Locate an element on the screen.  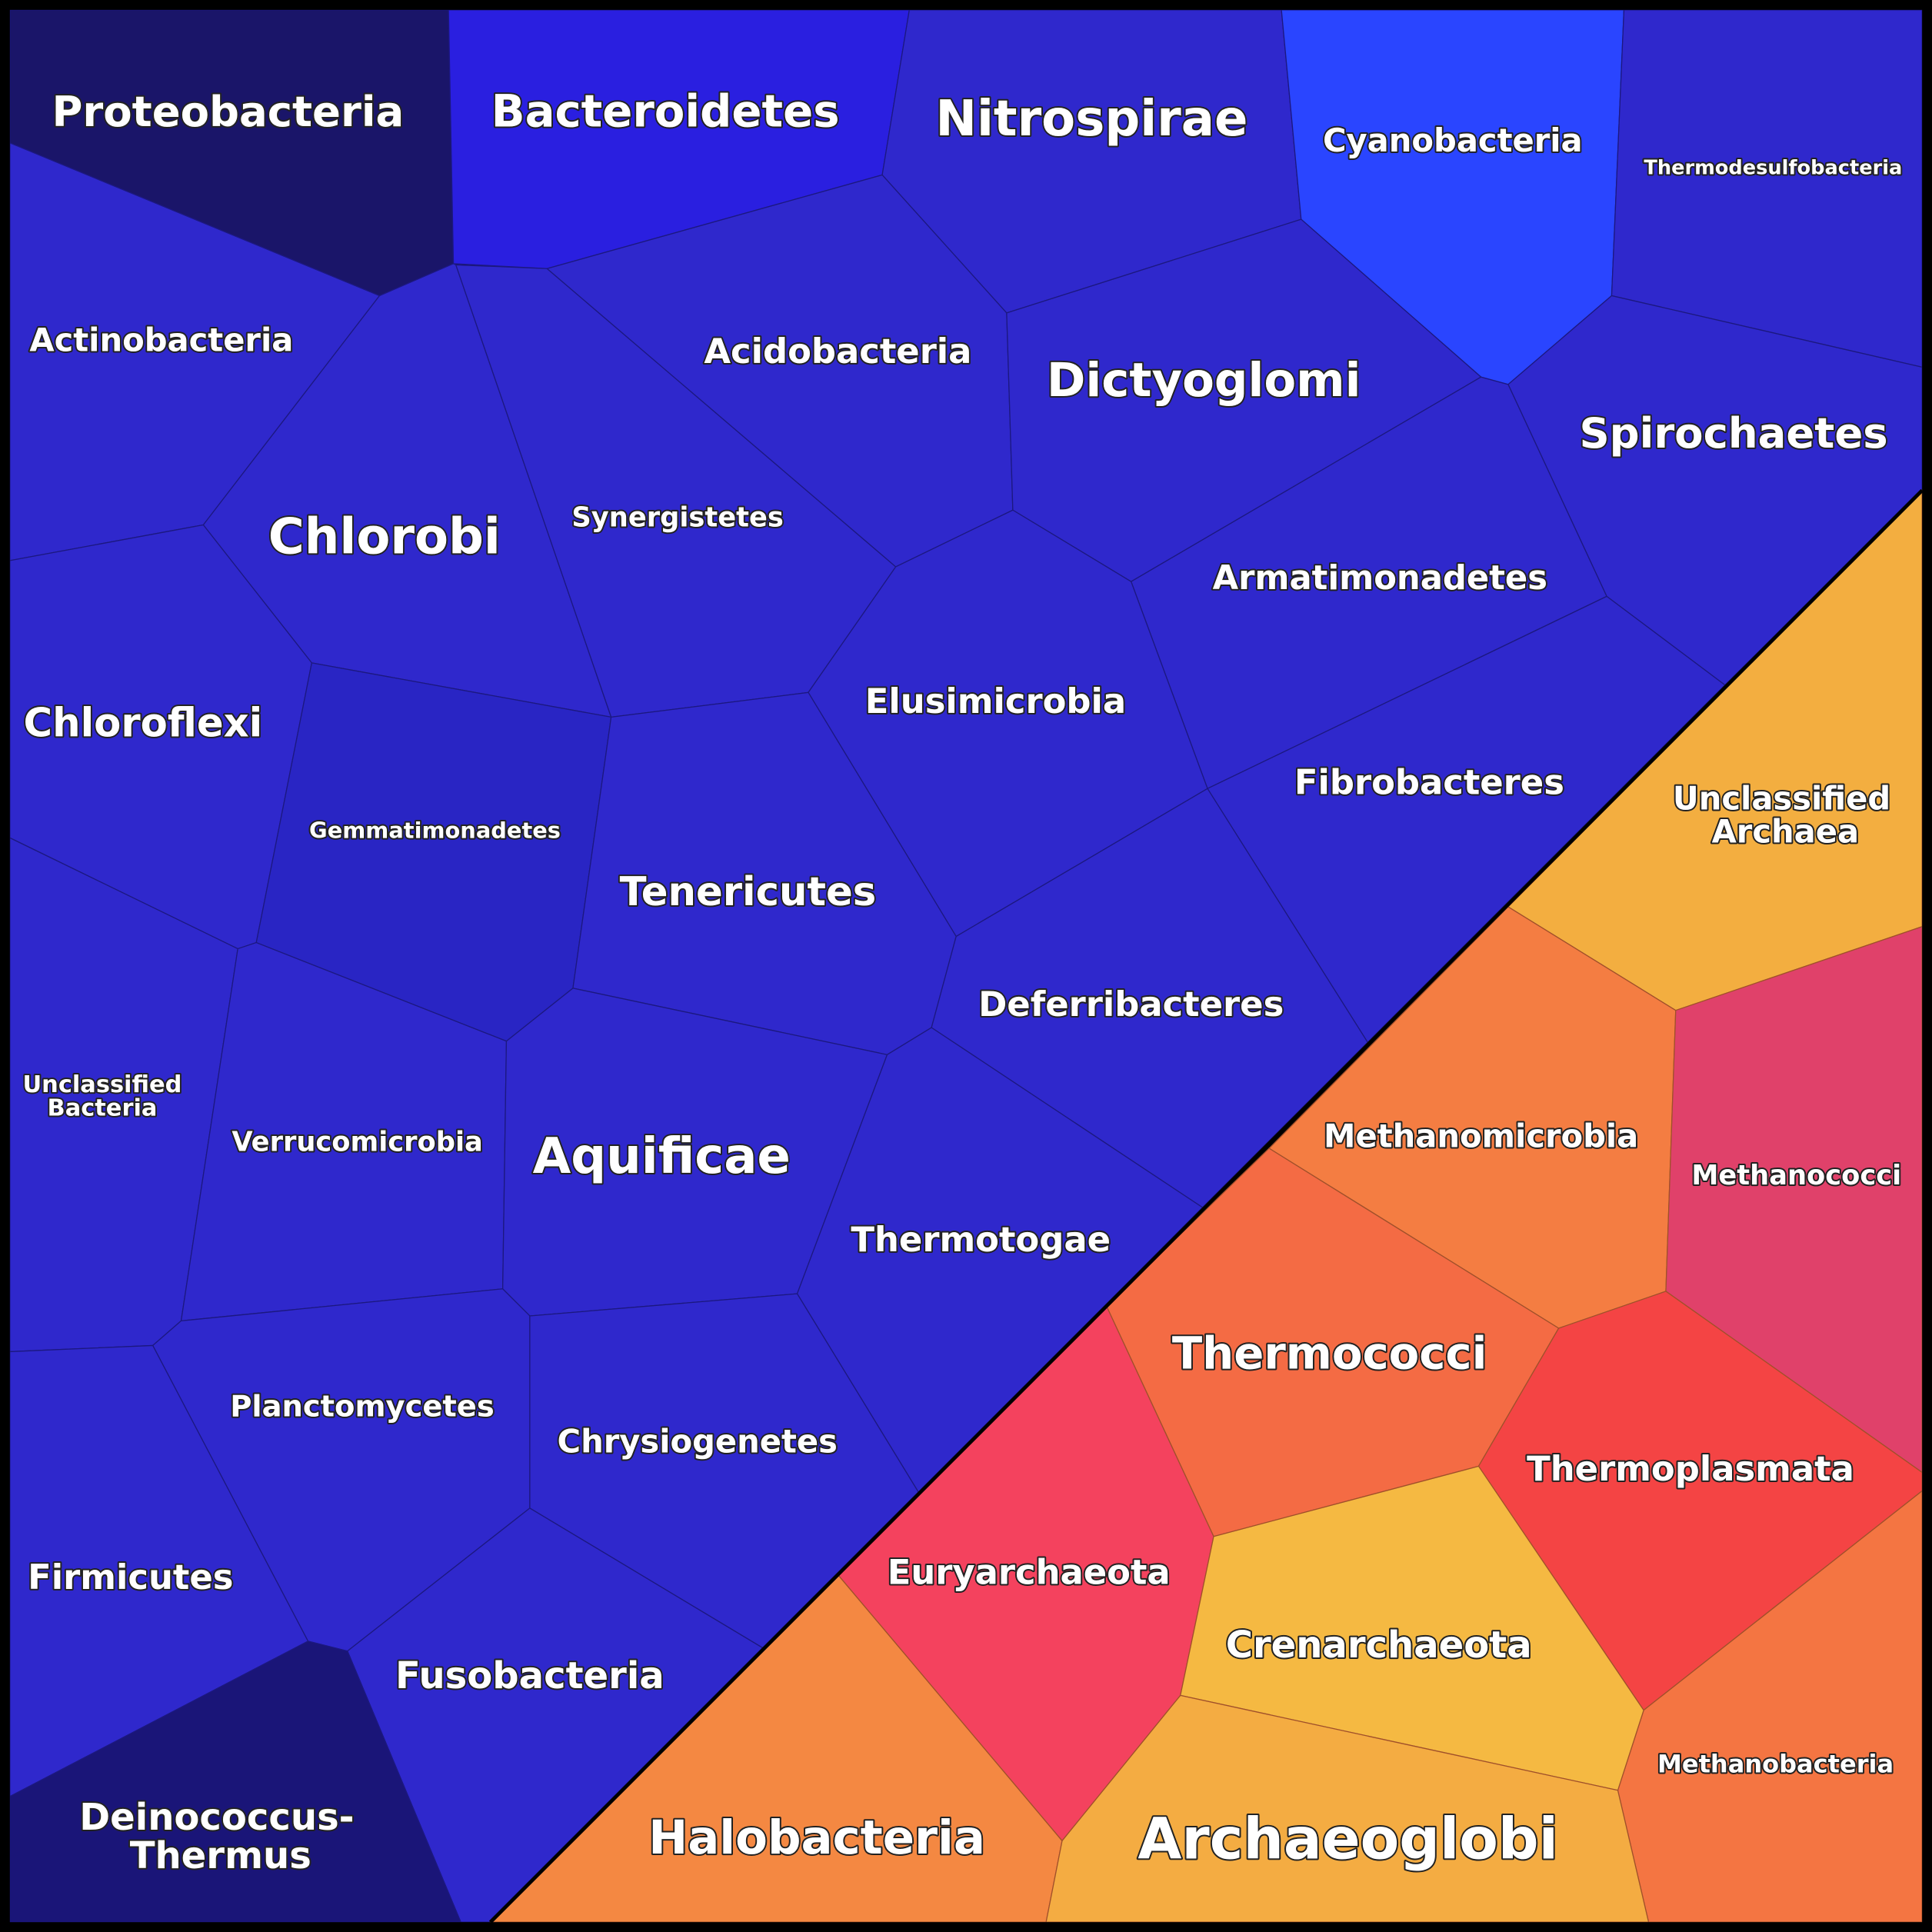
cell-label: Methanococci is located at coordinates (1796, 1175).